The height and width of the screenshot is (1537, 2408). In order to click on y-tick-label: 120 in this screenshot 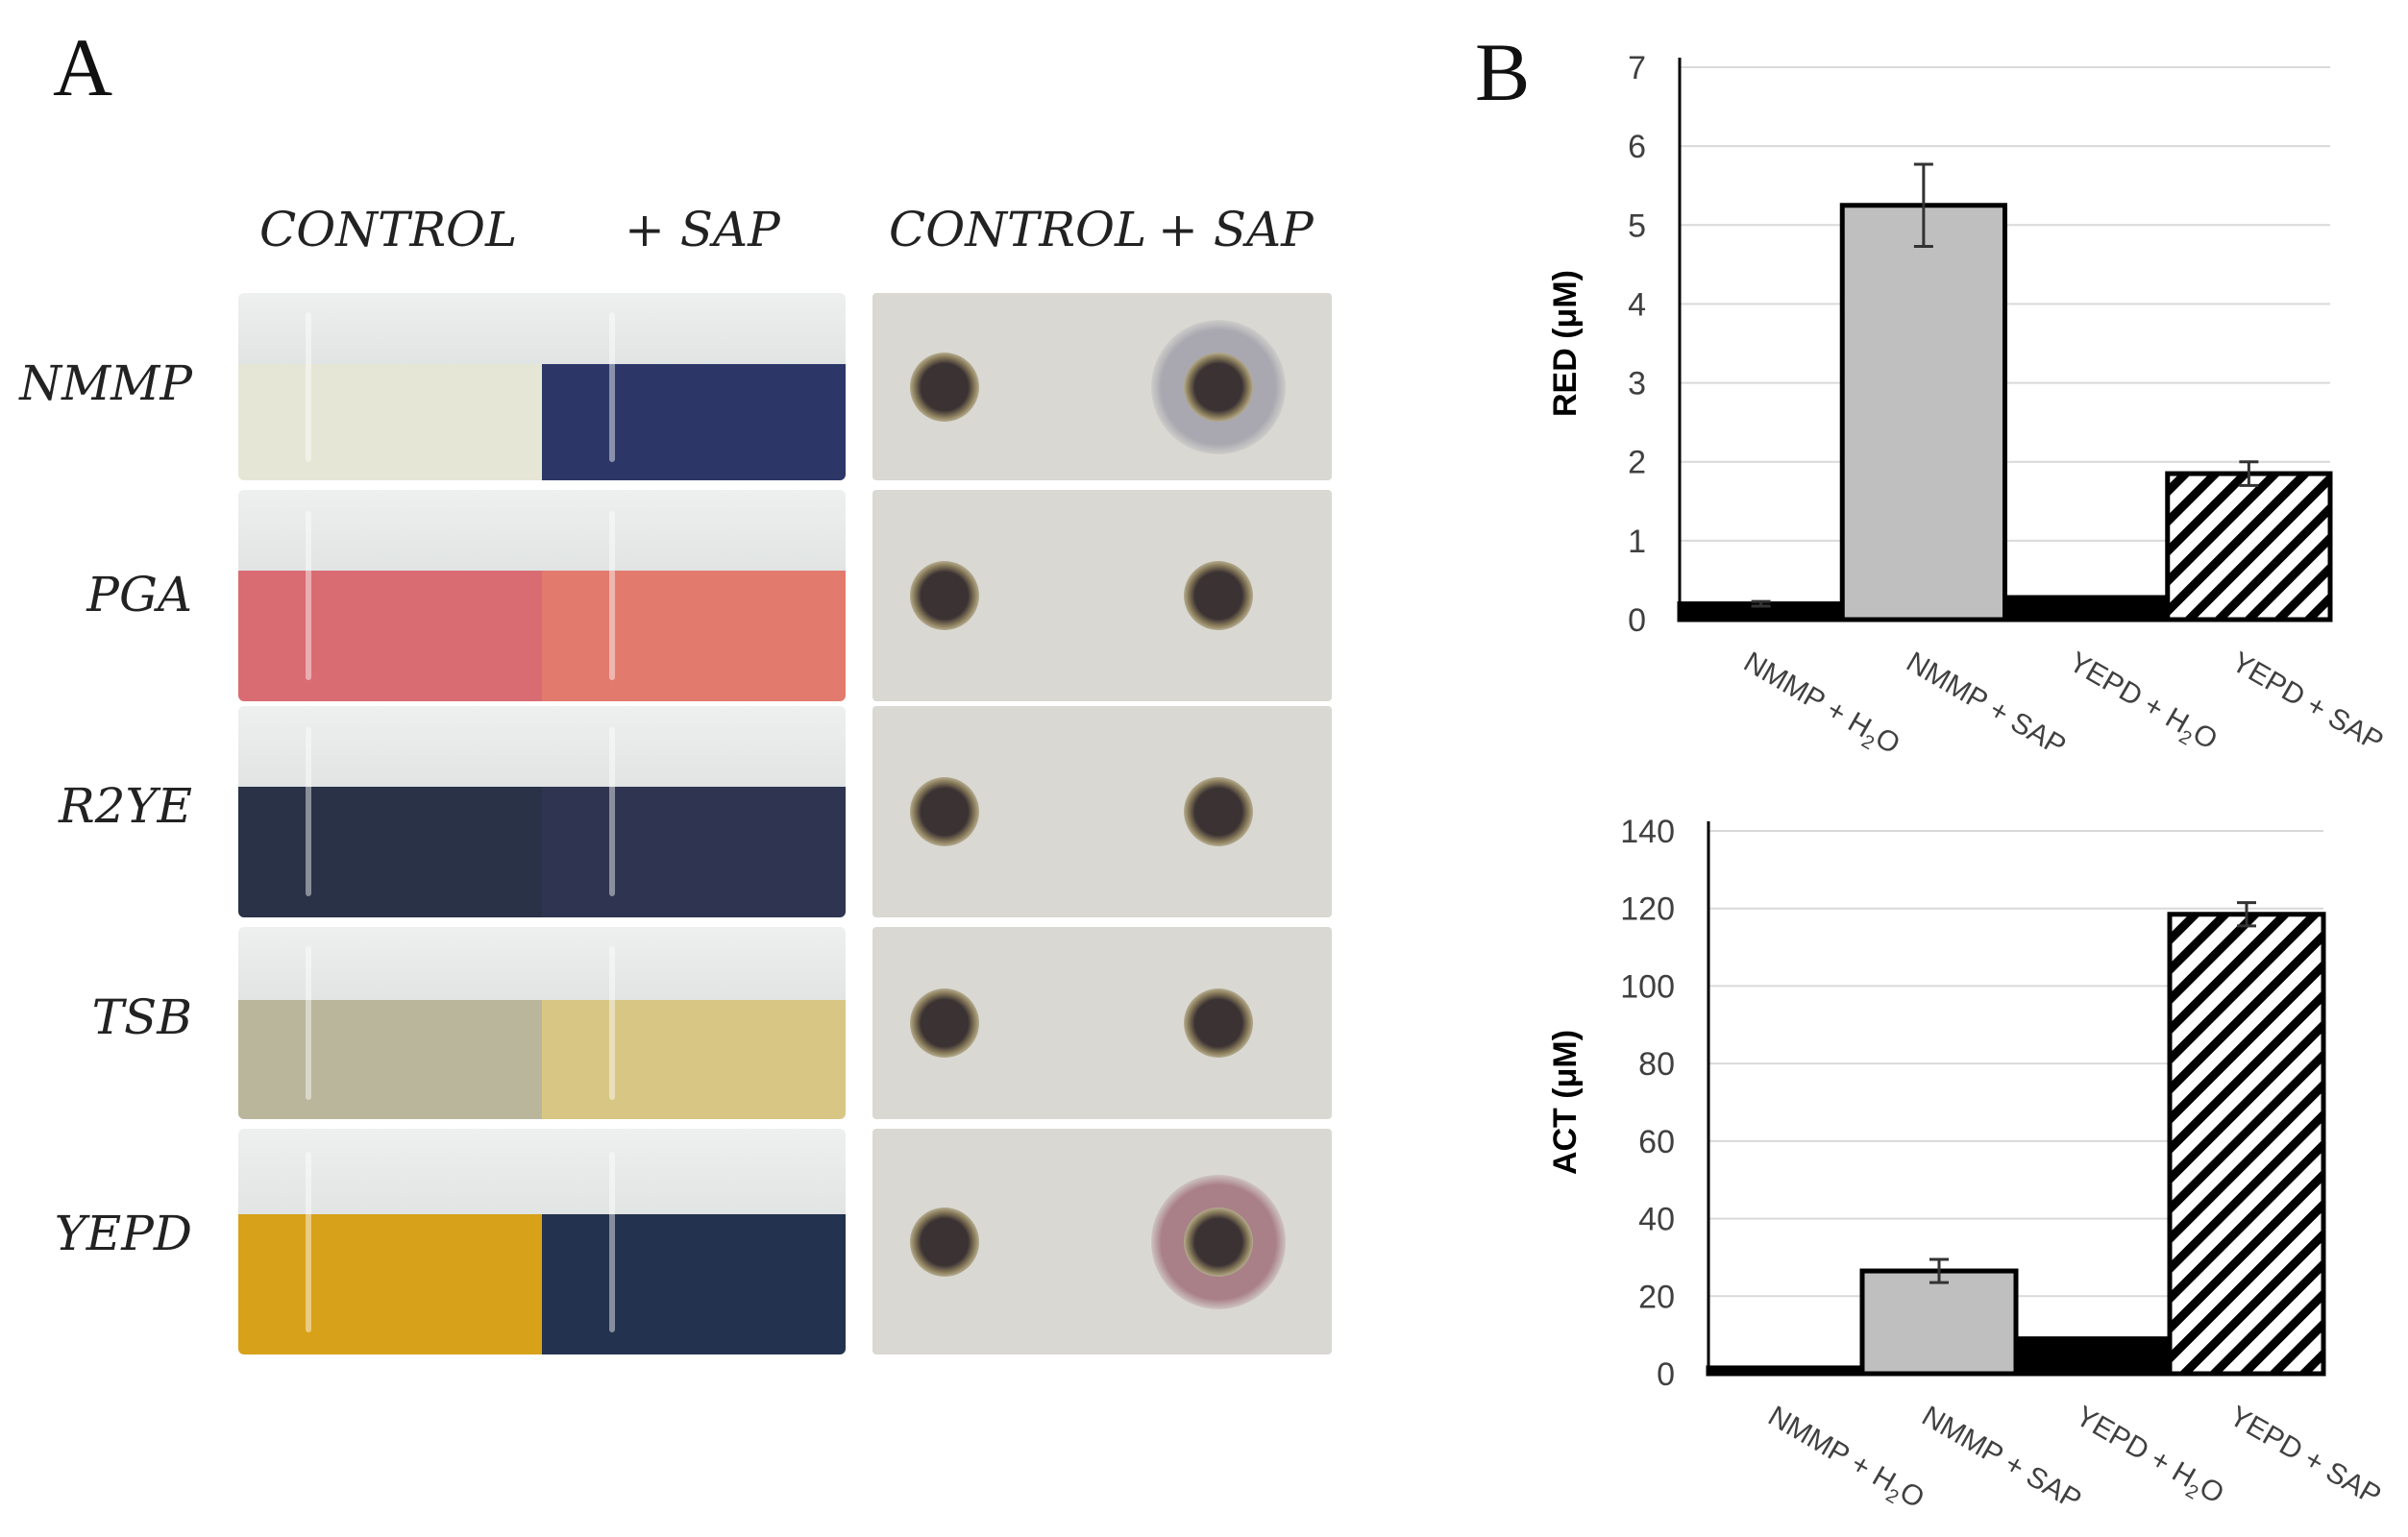, I will do `click(1647, 909)`.